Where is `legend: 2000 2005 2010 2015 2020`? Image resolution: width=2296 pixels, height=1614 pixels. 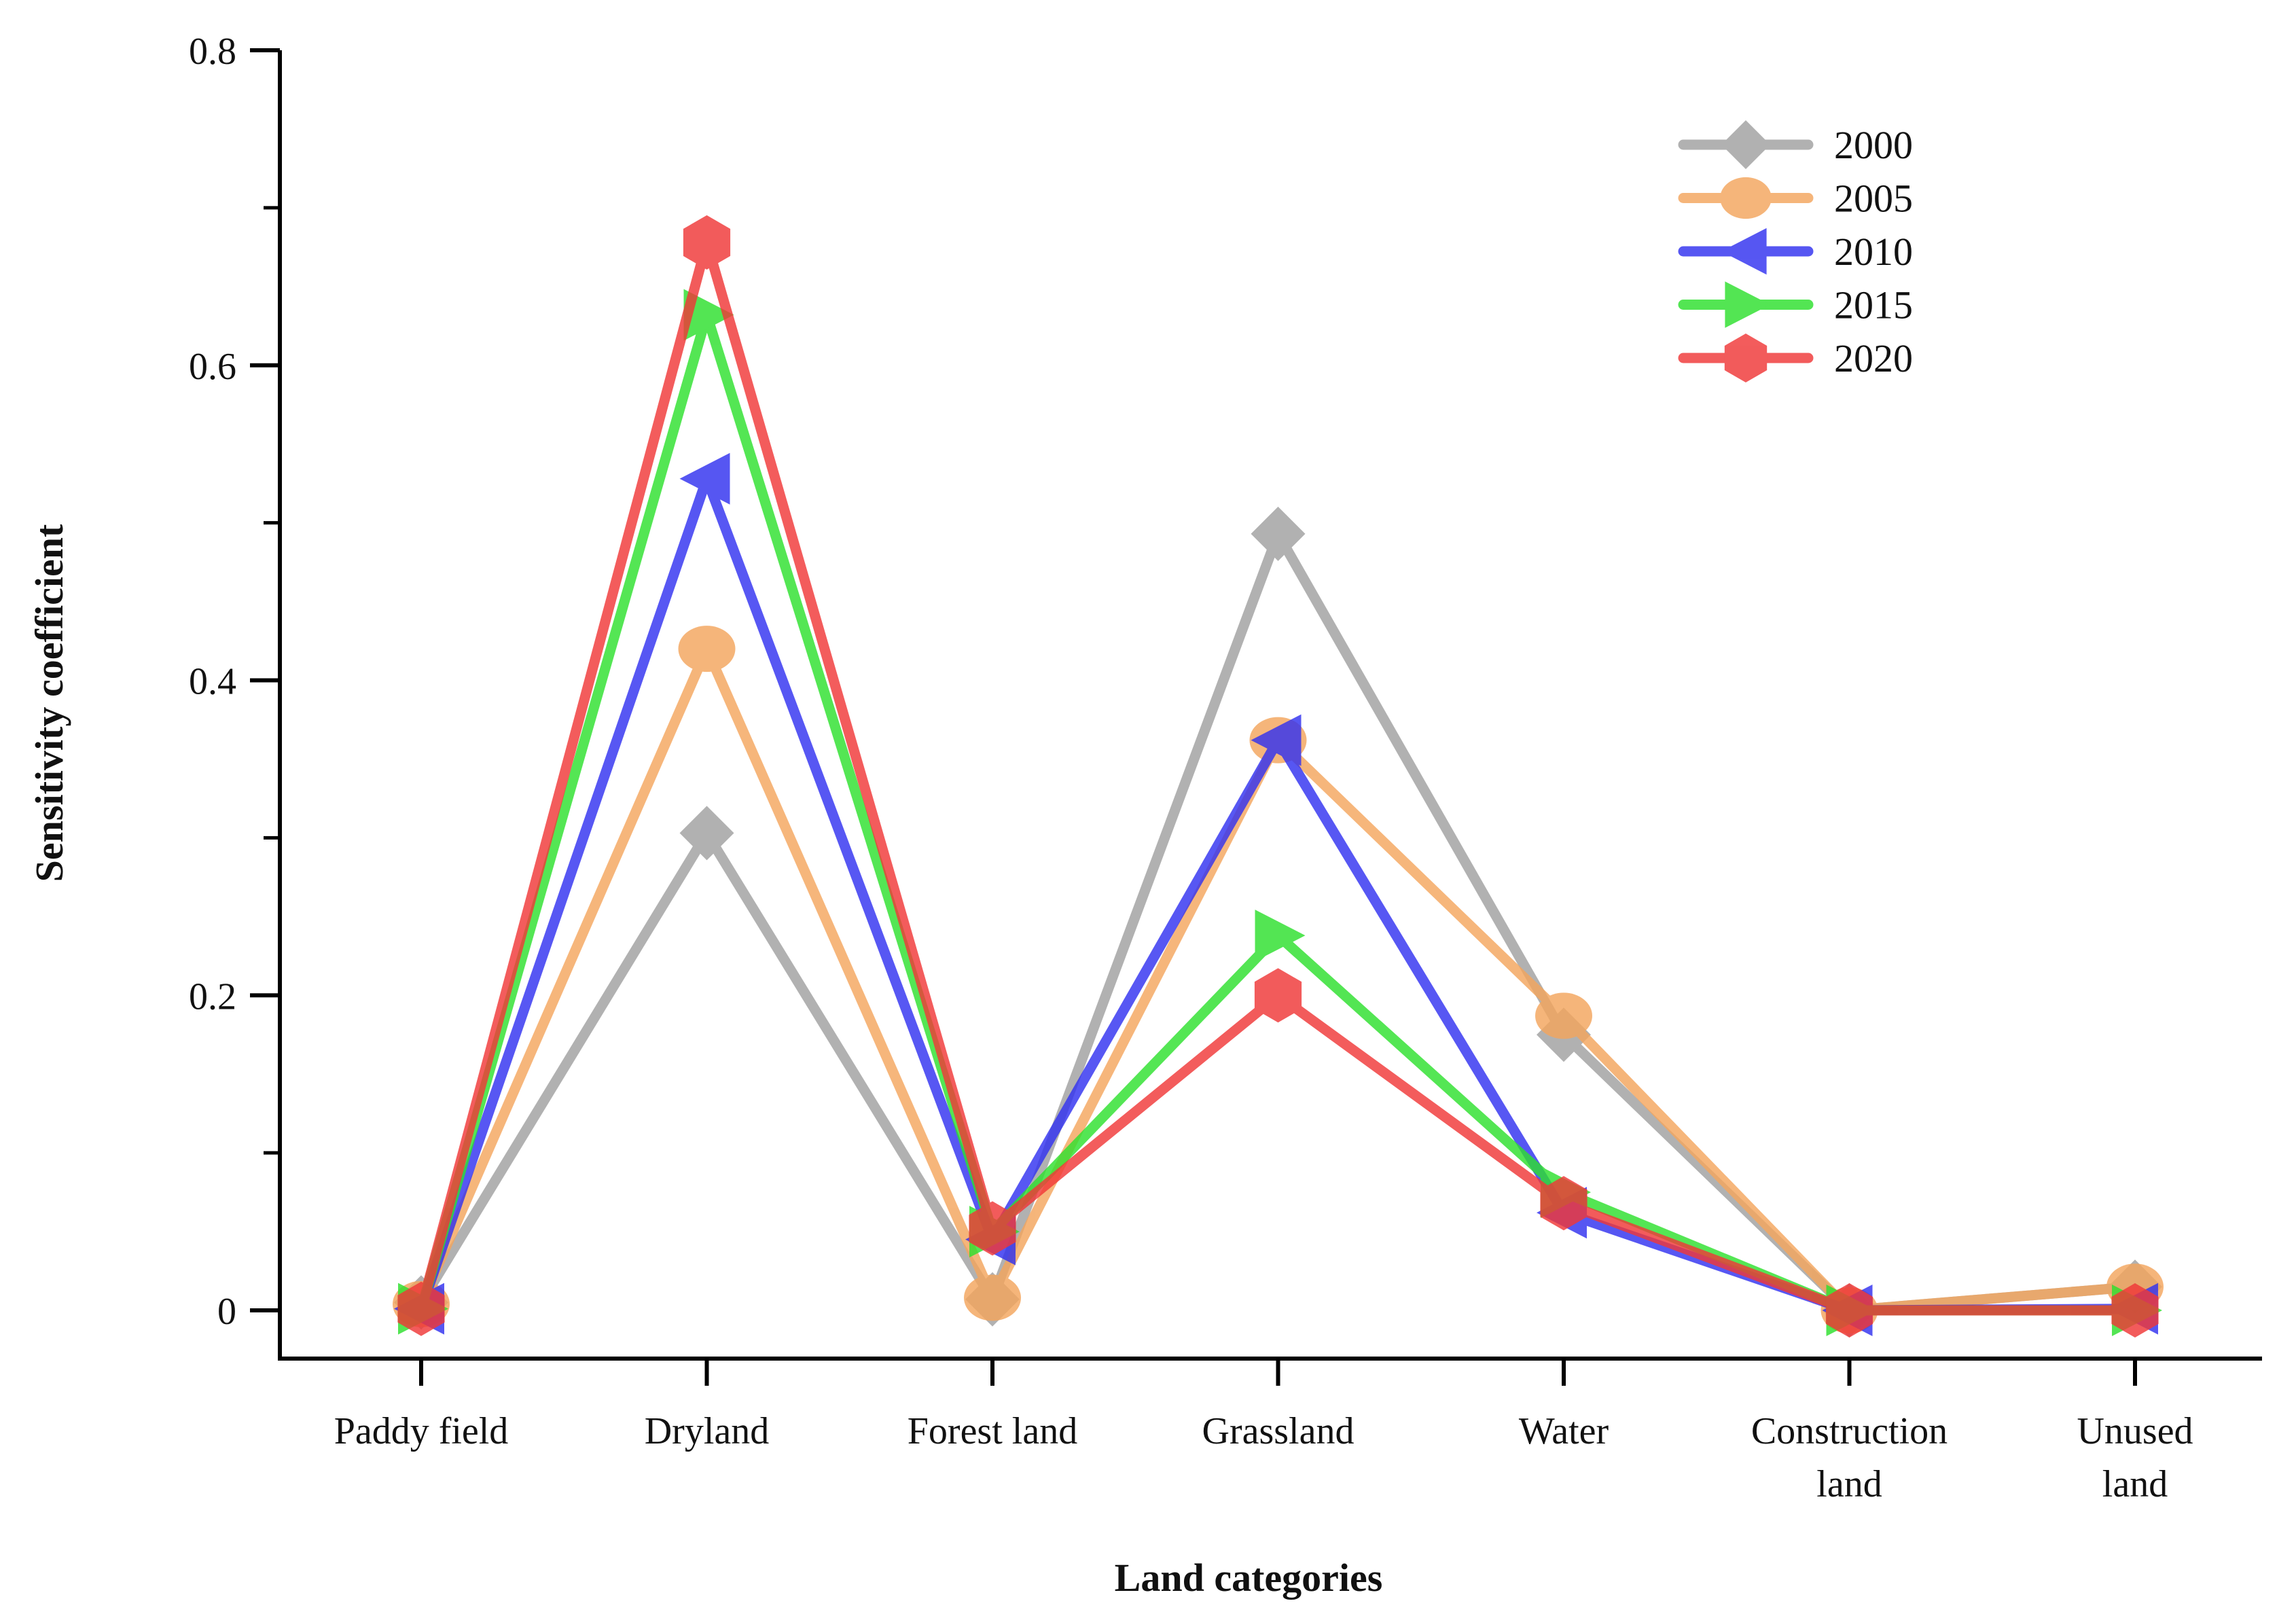 legend: 2000 2005 2010 2015 2020 is located at coordinates (1795, 251).